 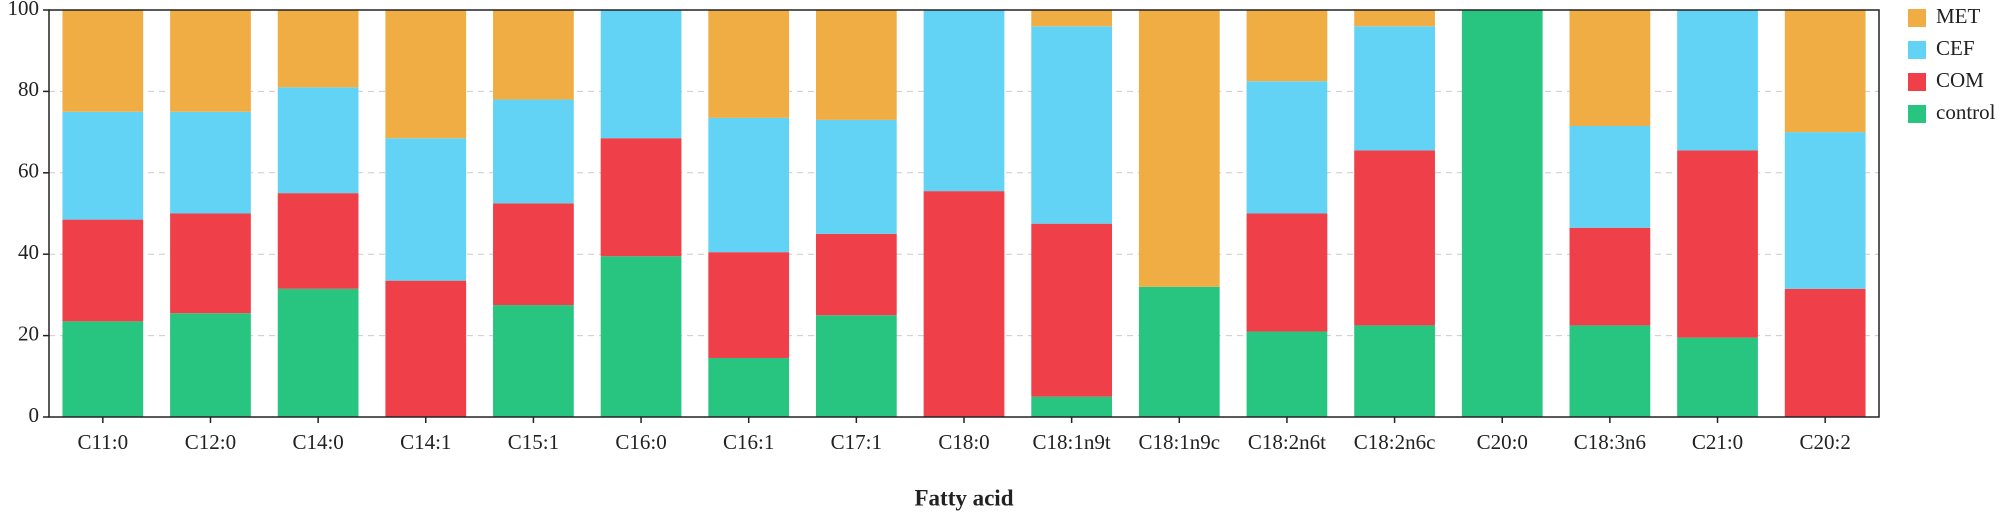 I want to click on legend-label: COM, so click(x=1960, y=80).